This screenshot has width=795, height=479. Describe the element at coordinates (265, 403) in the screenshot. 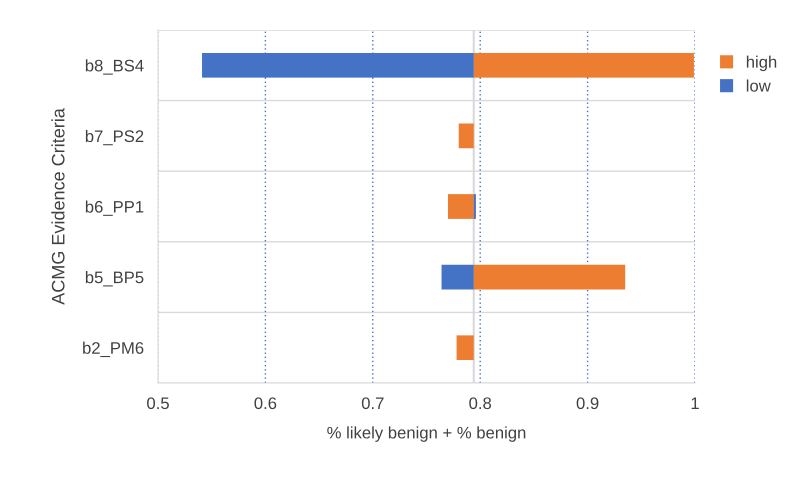

I see `x-tick-label: 0.6` at that location.